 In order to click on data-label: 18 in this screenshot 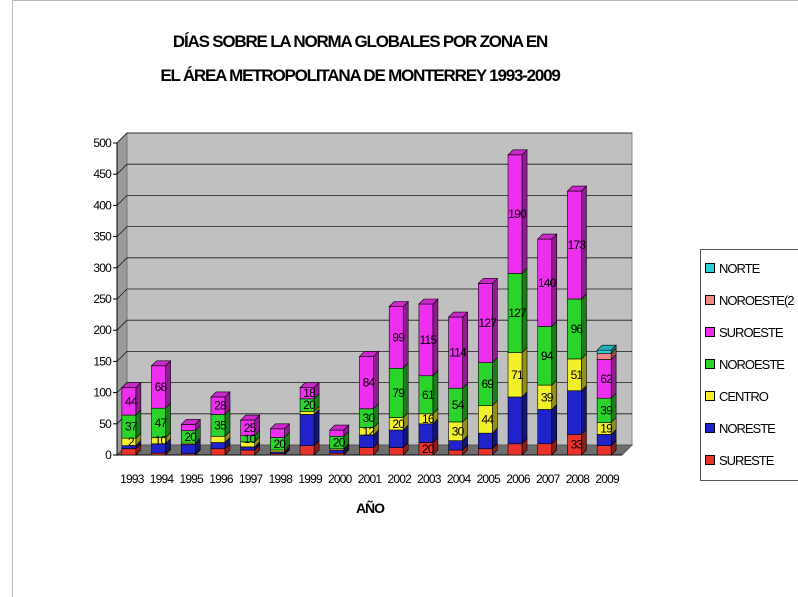, I will do `click(309, 393)`.